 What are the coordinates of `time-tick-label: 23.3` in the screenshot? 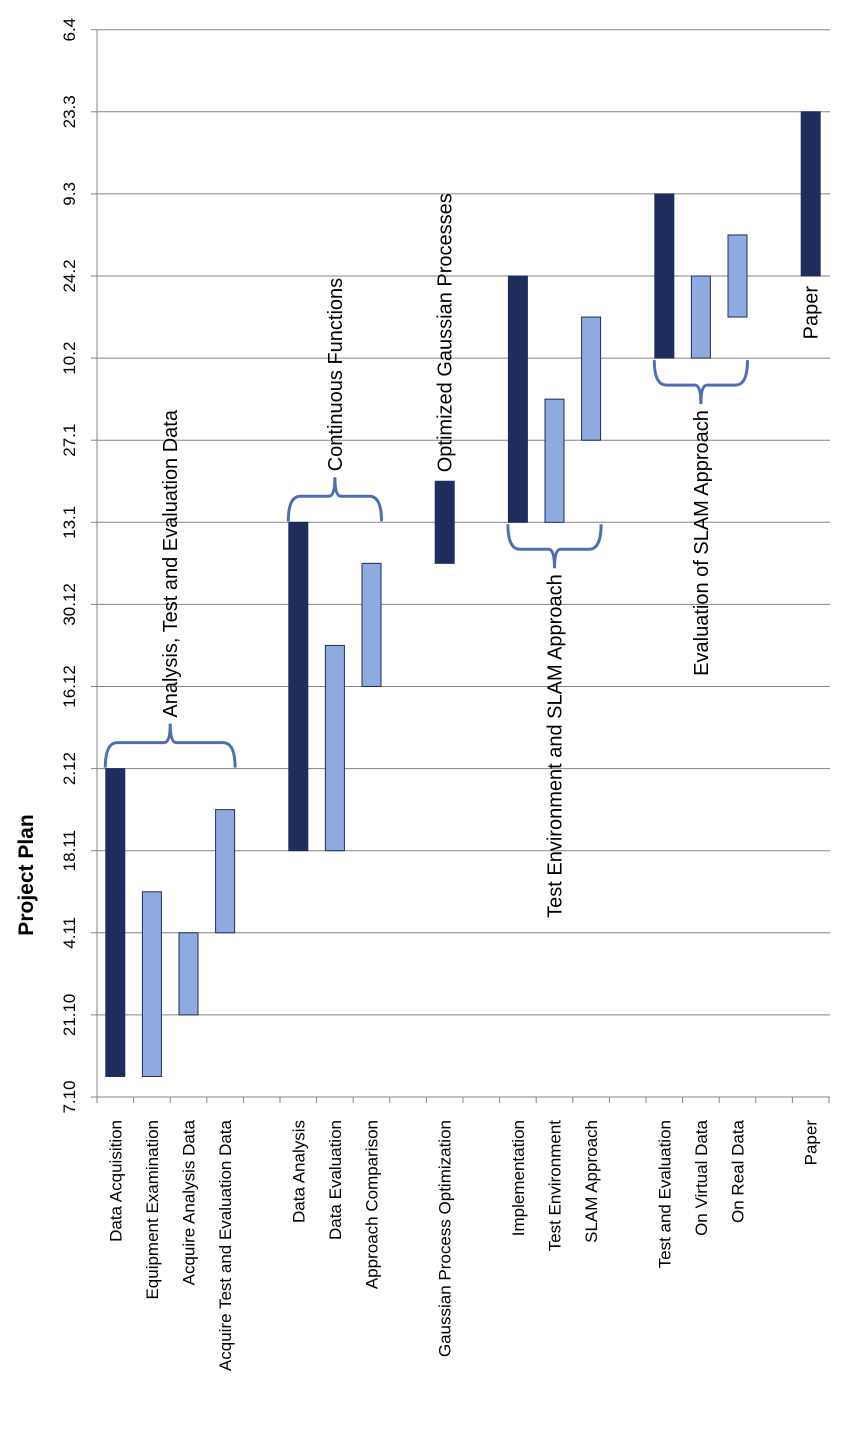 It's located at (69, 111).